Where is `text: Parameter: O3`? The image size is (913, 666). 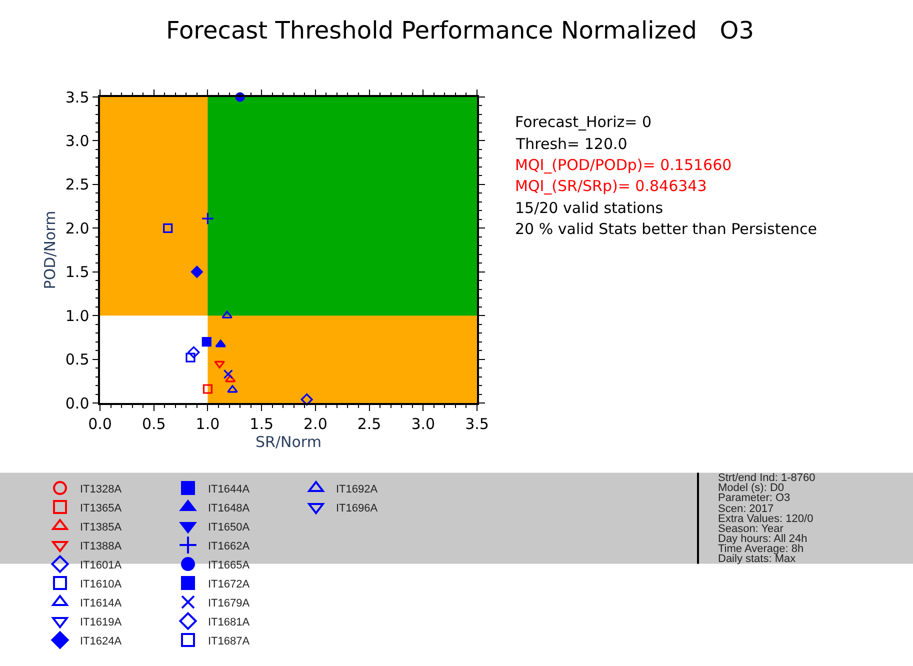 text: Parameter: O3 is located at coordinates (754, 498).